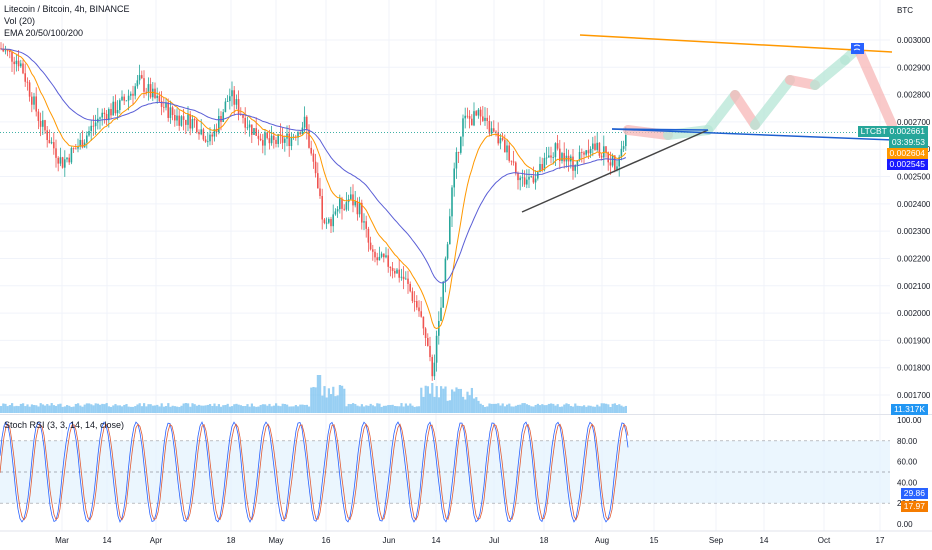 This screenshot has height=550, width=932. What do you see at coordinates (909, 409) in the screenshot?
I see `volume-tag: 11.317K` at bounding box center [909, 409].